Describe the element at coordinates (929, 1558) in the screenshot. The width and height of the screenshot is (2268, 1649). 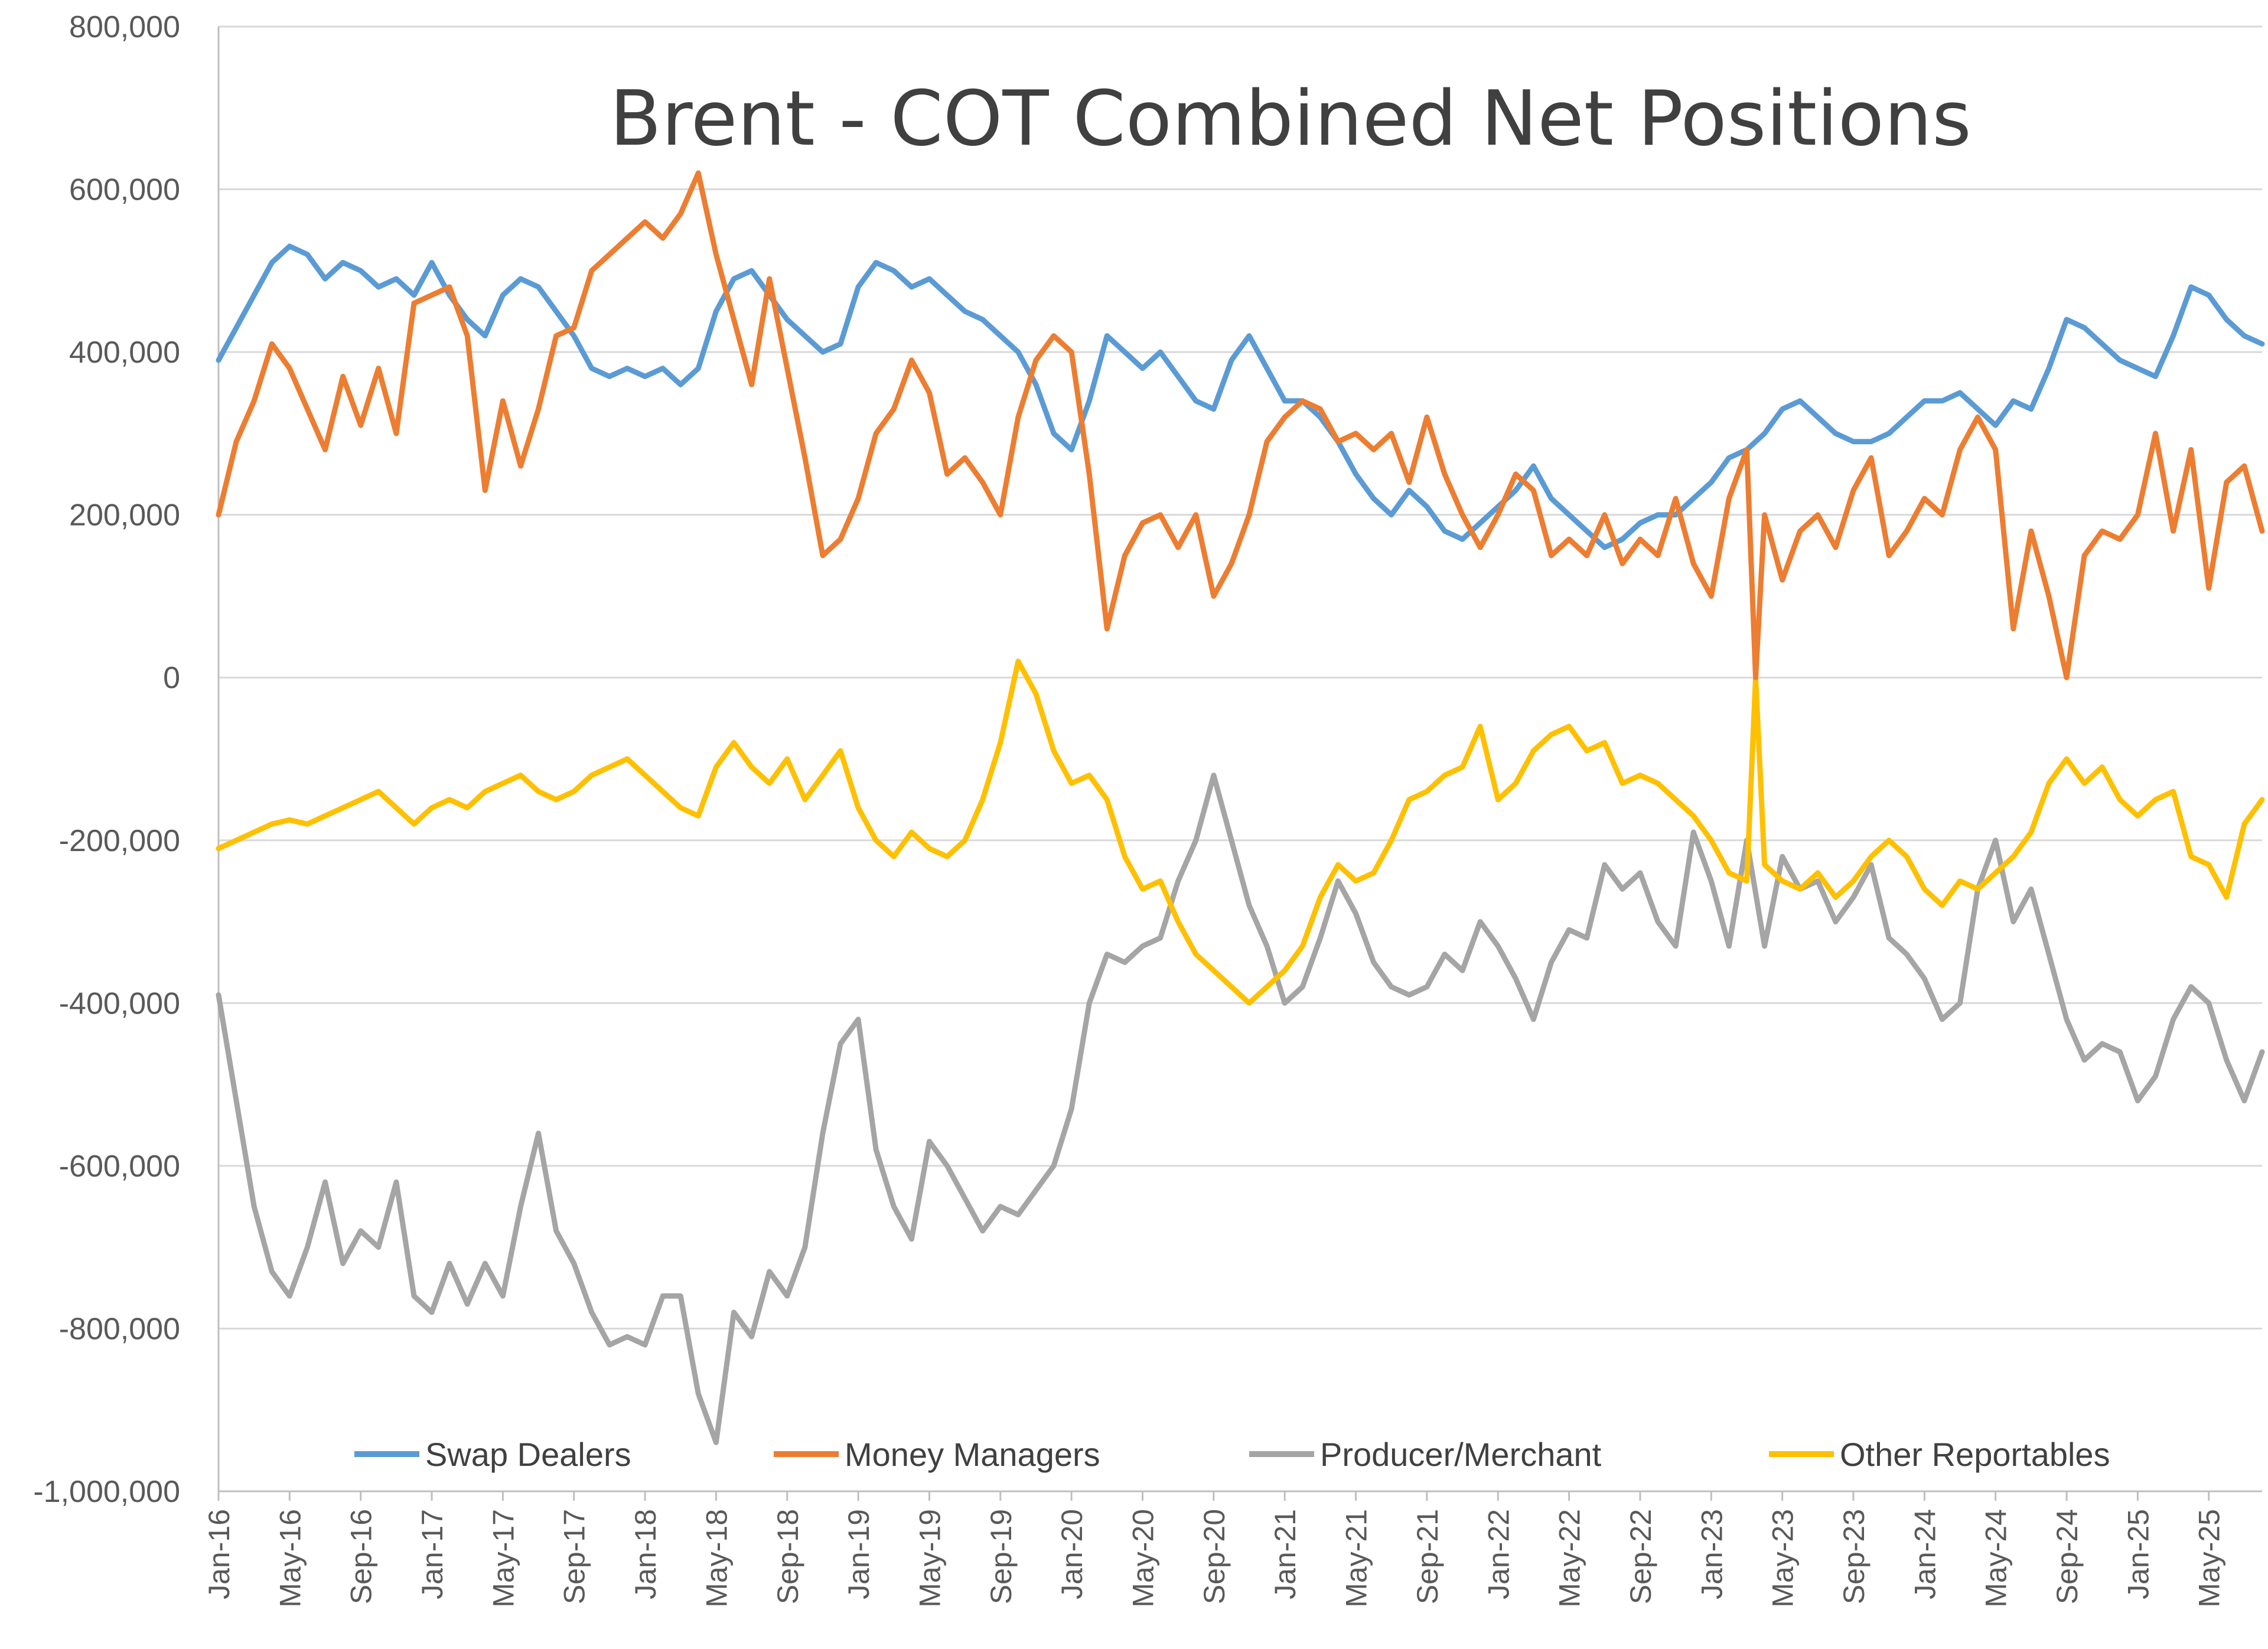
I see `x-tick-label: May-19` at that location.